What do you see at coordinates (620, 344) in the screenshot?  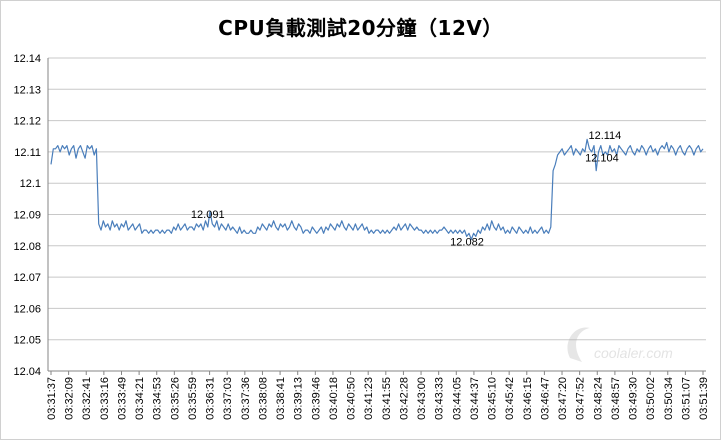 I see `watermark-logo: coolaler.com` at bounding box center [620, 344].